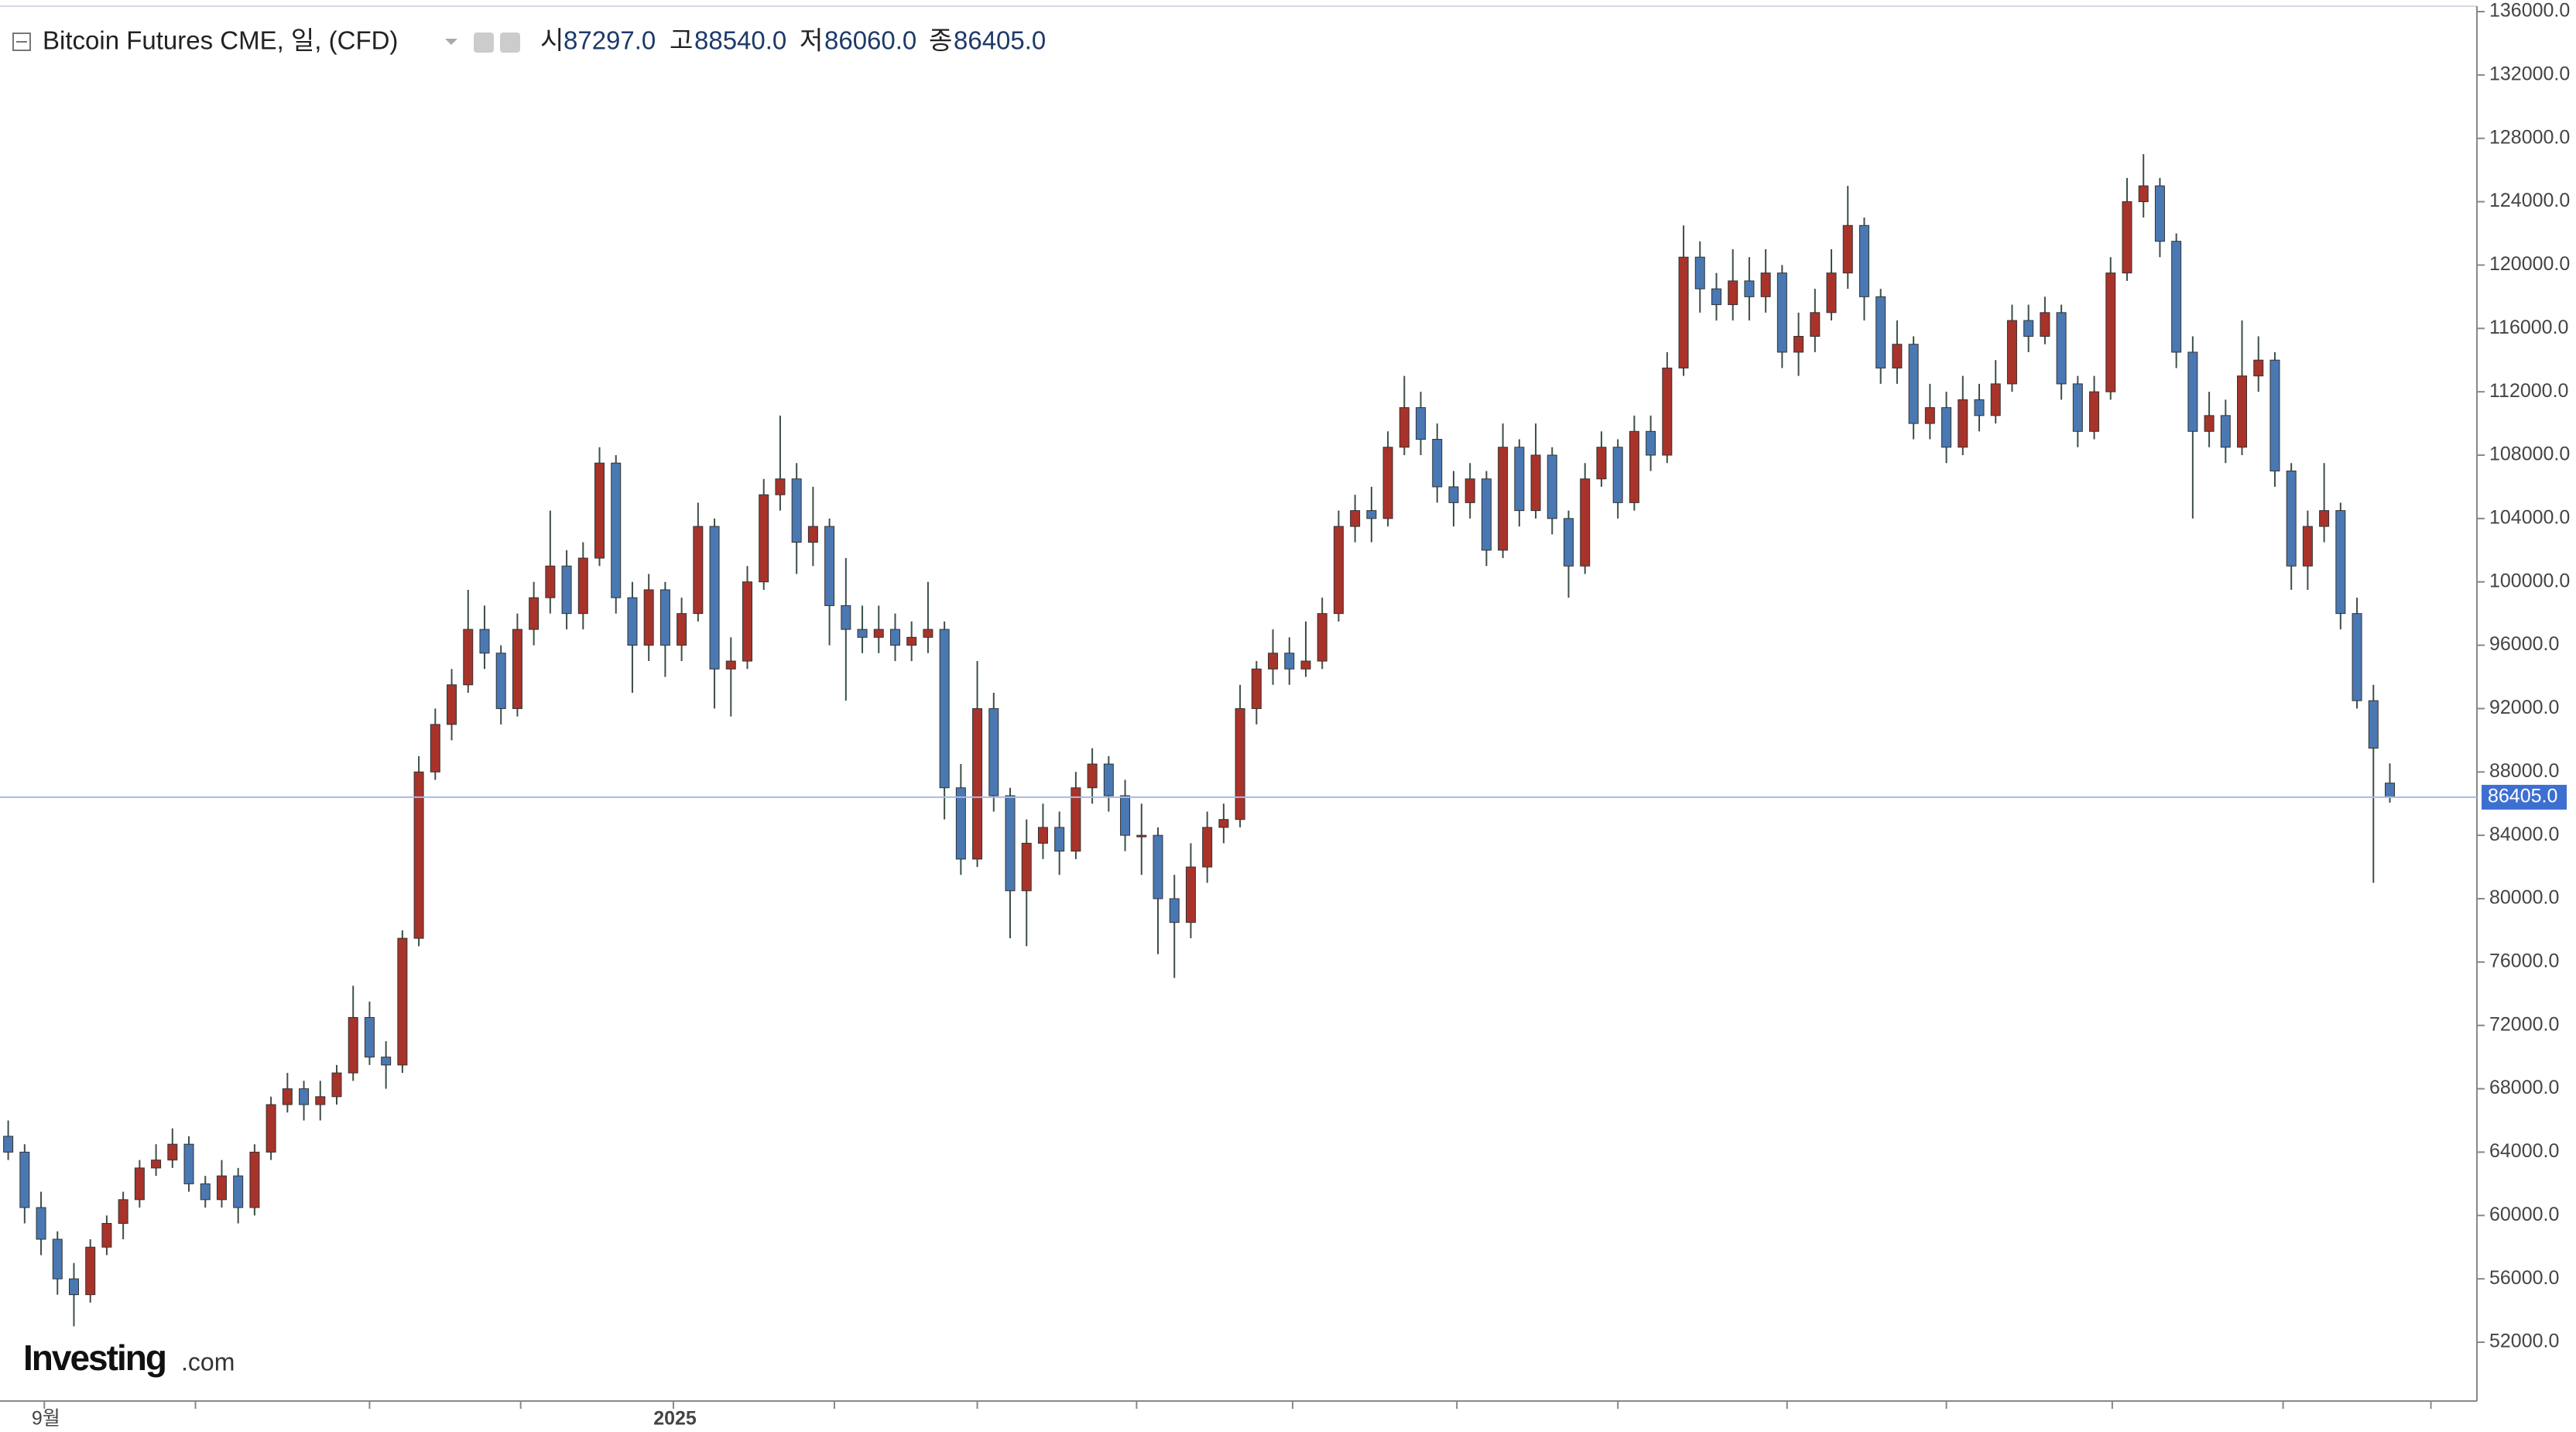 Image resolution: width=2576 pixels, height=1432 pixels. Describe the element at coordinates (812, 40) in the screenshot. I see `low-label: 저` at that location.